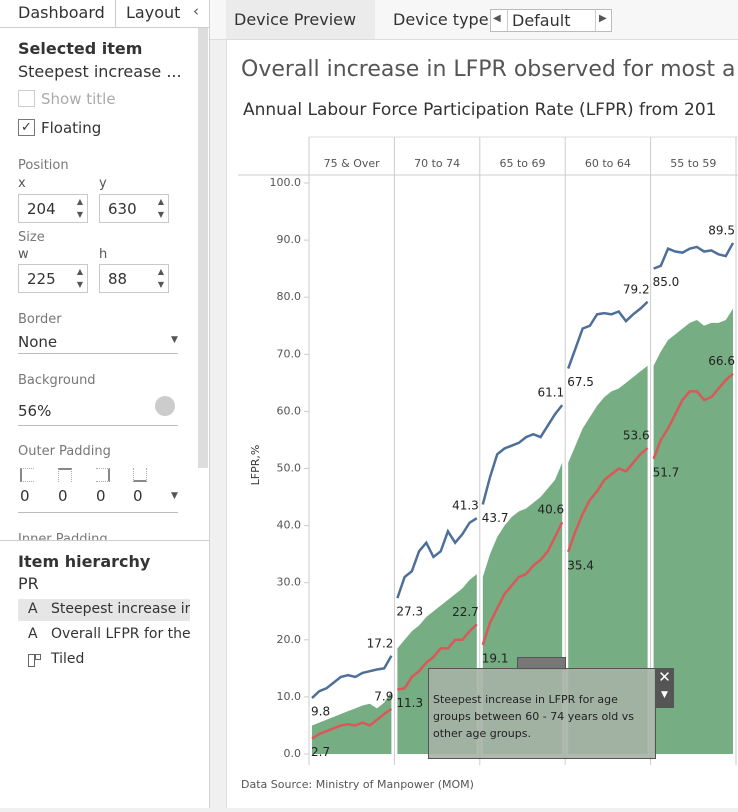 The width and height of the screenshot is (738, 812). Describe the element at coordinates (295, 19) in the screenshot. I see `tab: Device Preview` at that location.